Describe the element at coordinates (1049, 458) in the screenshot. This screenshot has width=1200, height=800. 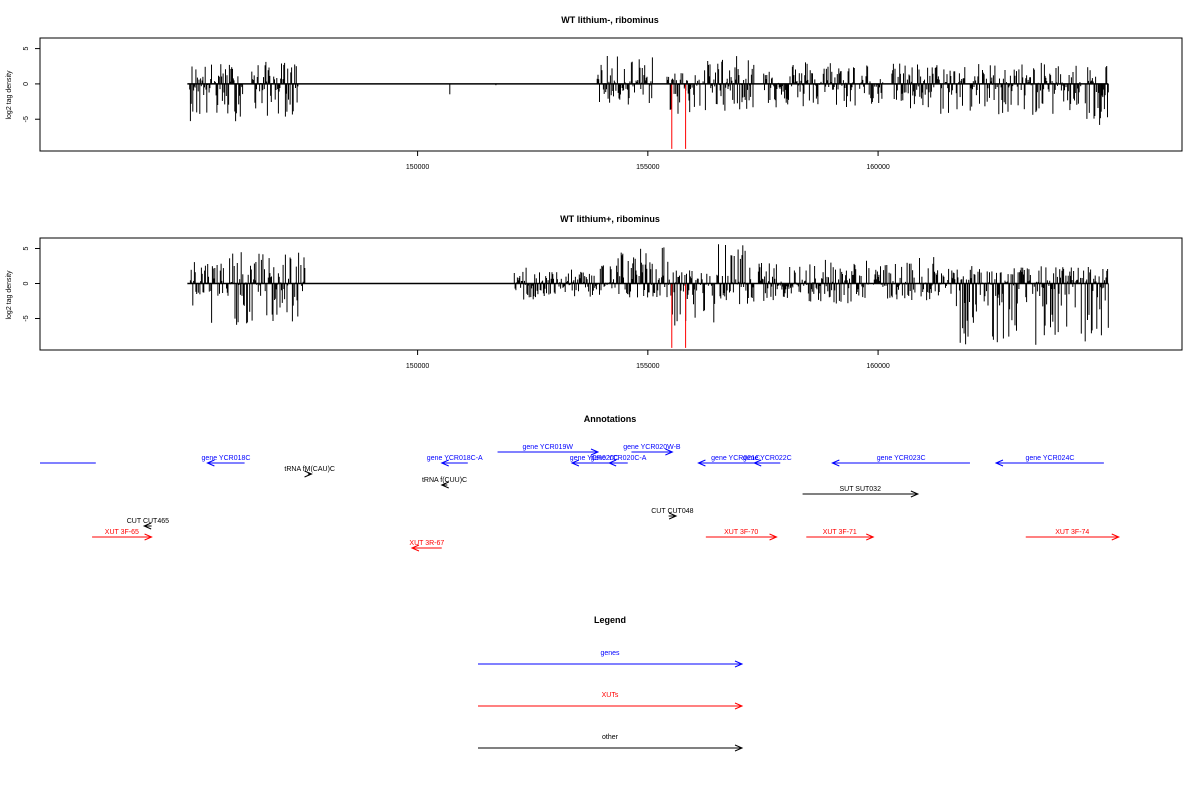
I see `feature-label: gene YCR024C` at that location.